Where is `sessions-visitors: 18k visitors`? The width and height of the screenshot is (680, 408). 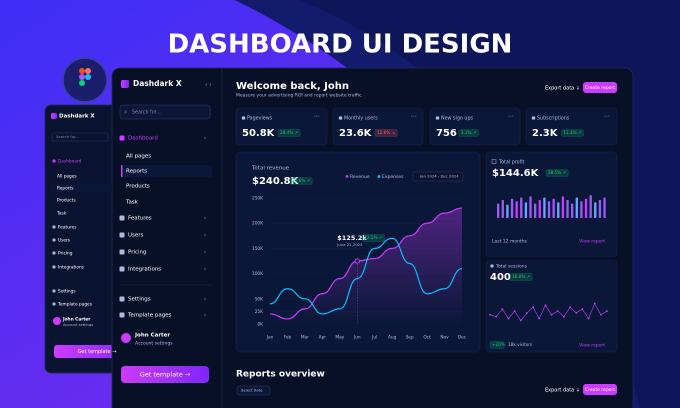
sessions-visitors: 18k visitors is located at coordinates (520, 344).